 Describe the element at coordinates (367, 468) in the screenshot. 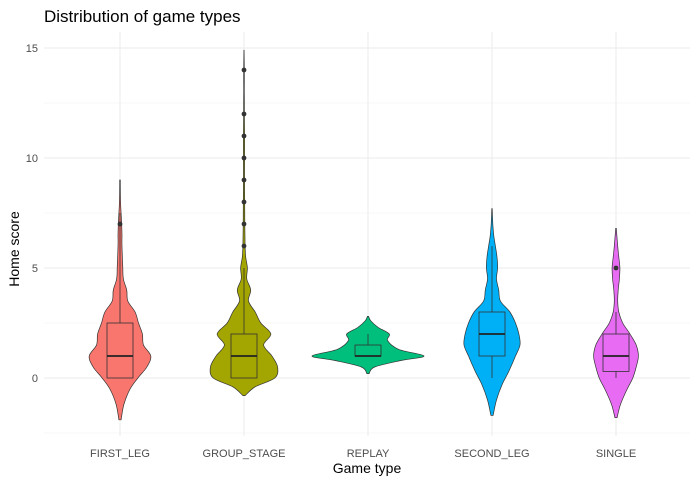

I see `x-axis-title: Game type` at that location.